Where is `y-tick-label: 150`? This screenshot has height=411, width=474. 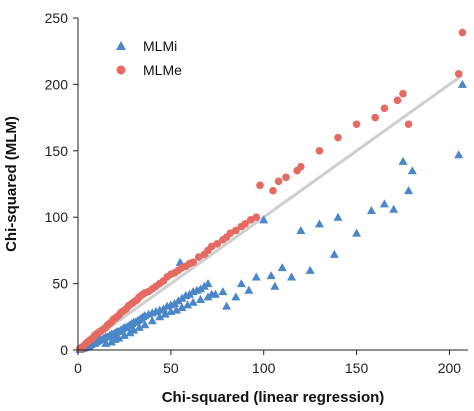
y-tick-label: 150 is located at coordinates (57, 151).